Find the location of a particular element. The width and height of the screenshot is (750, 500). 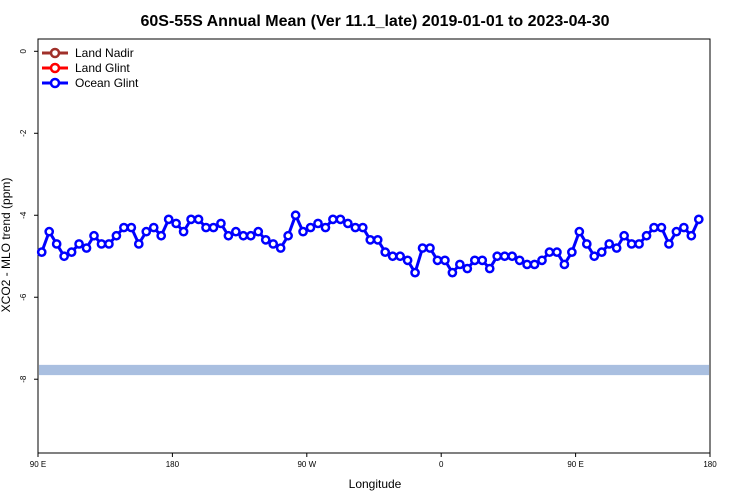

reference-band is located at coordinates (374, 370).